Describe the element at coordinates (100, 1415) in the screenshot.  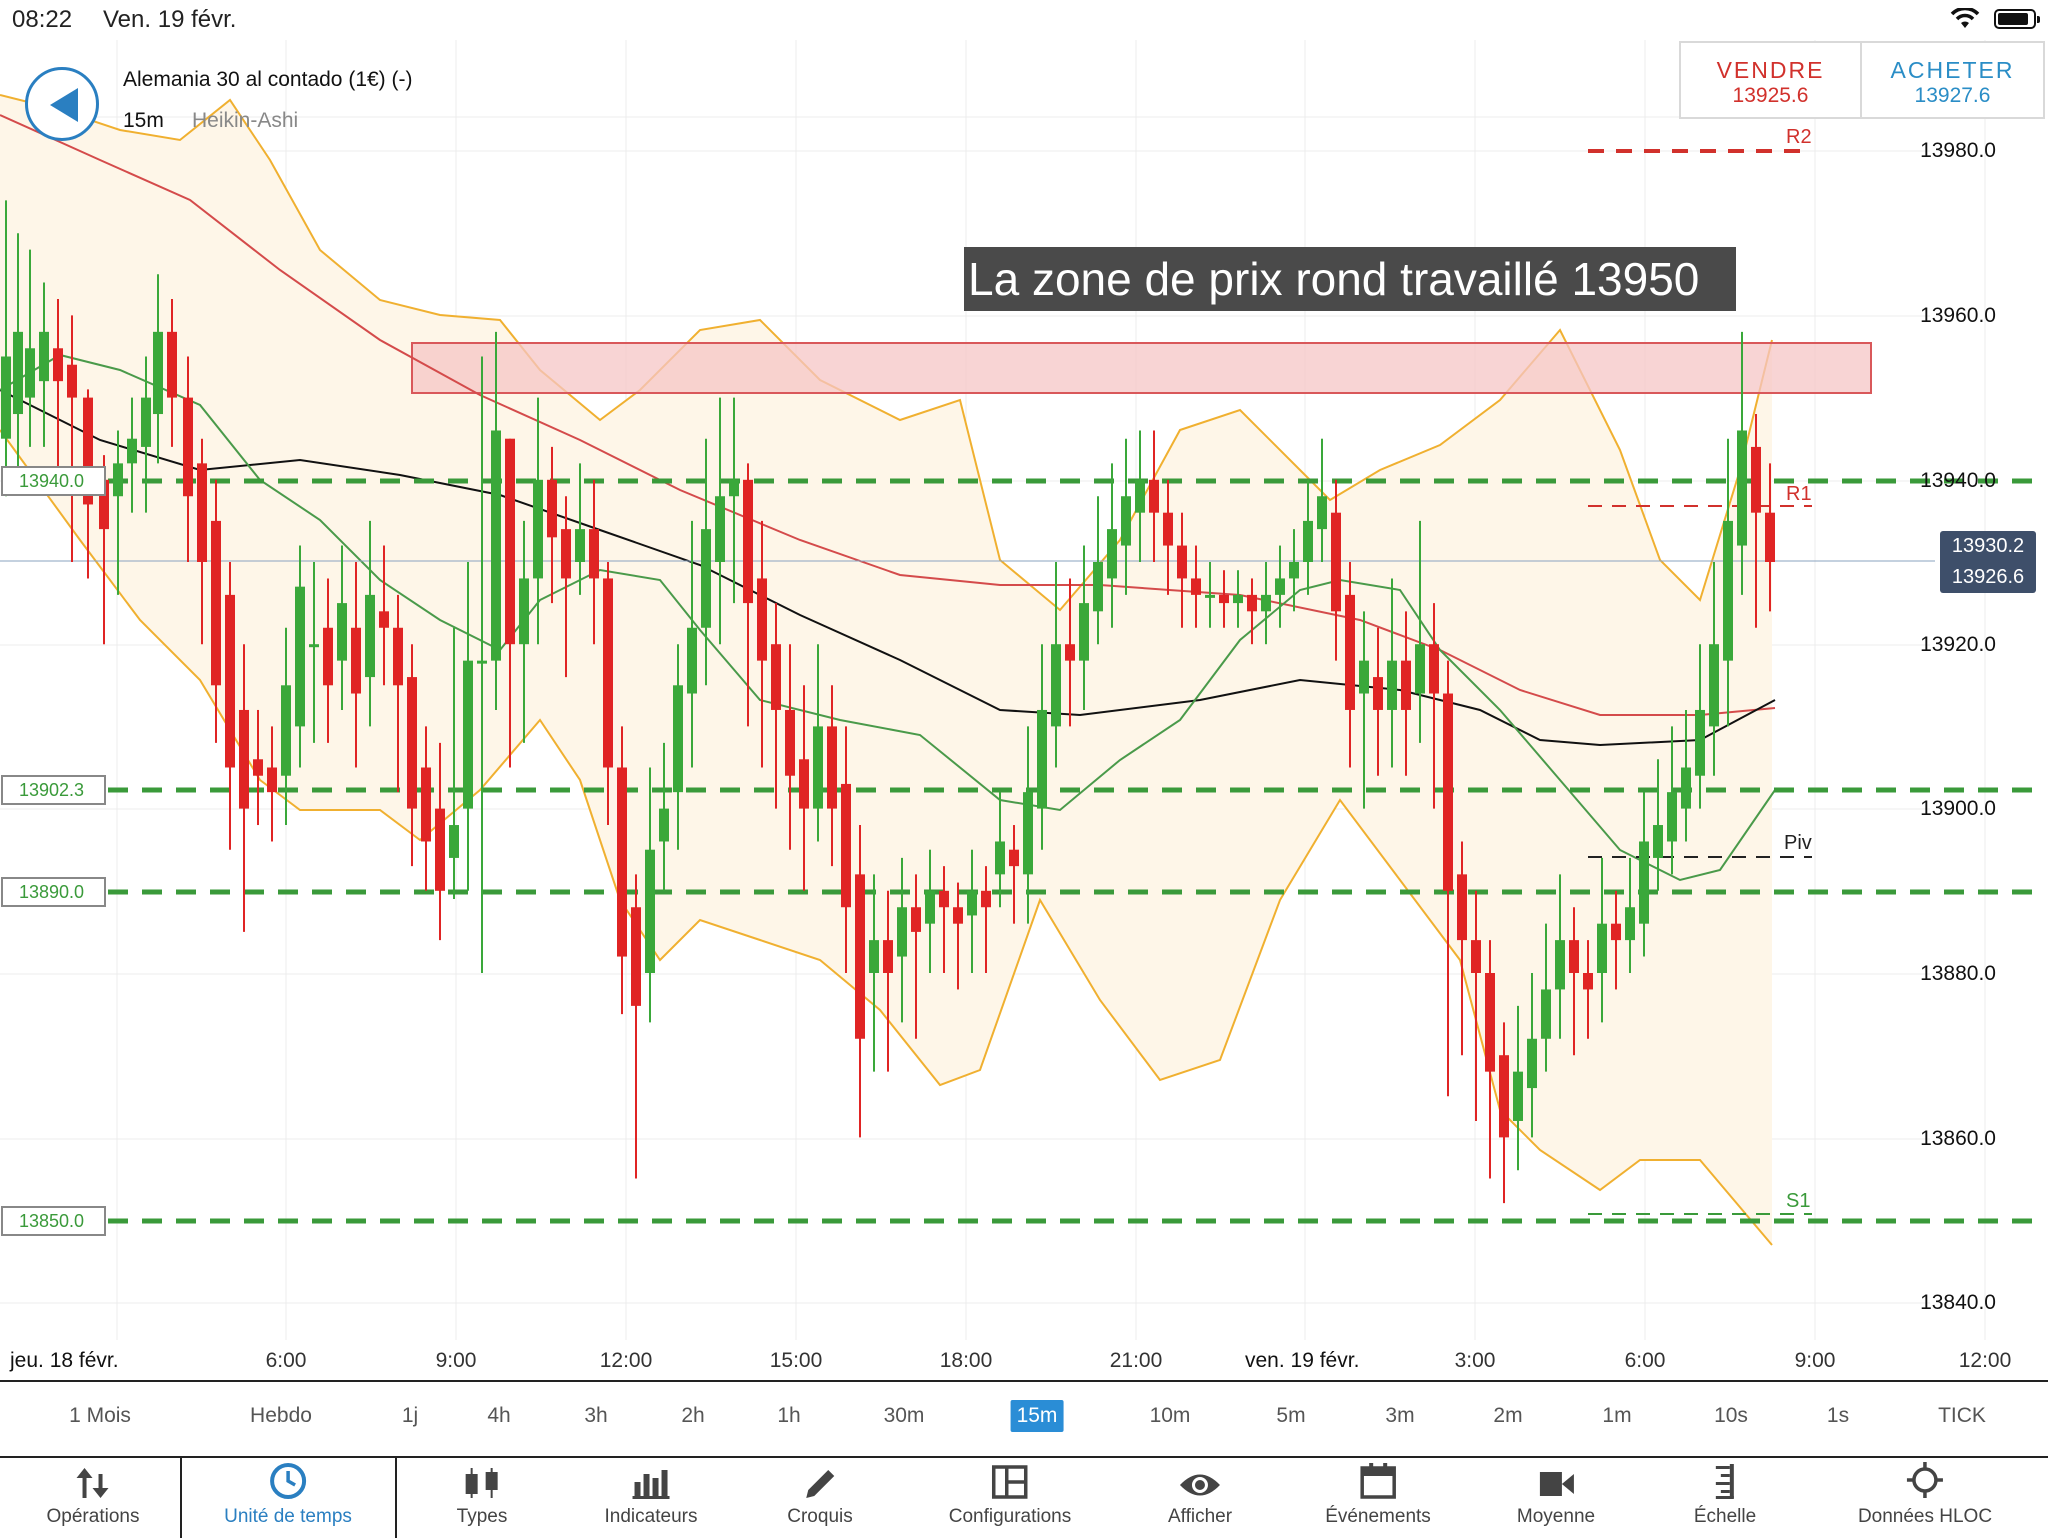
I see `interval-1-month: 1 Mois` at that location.